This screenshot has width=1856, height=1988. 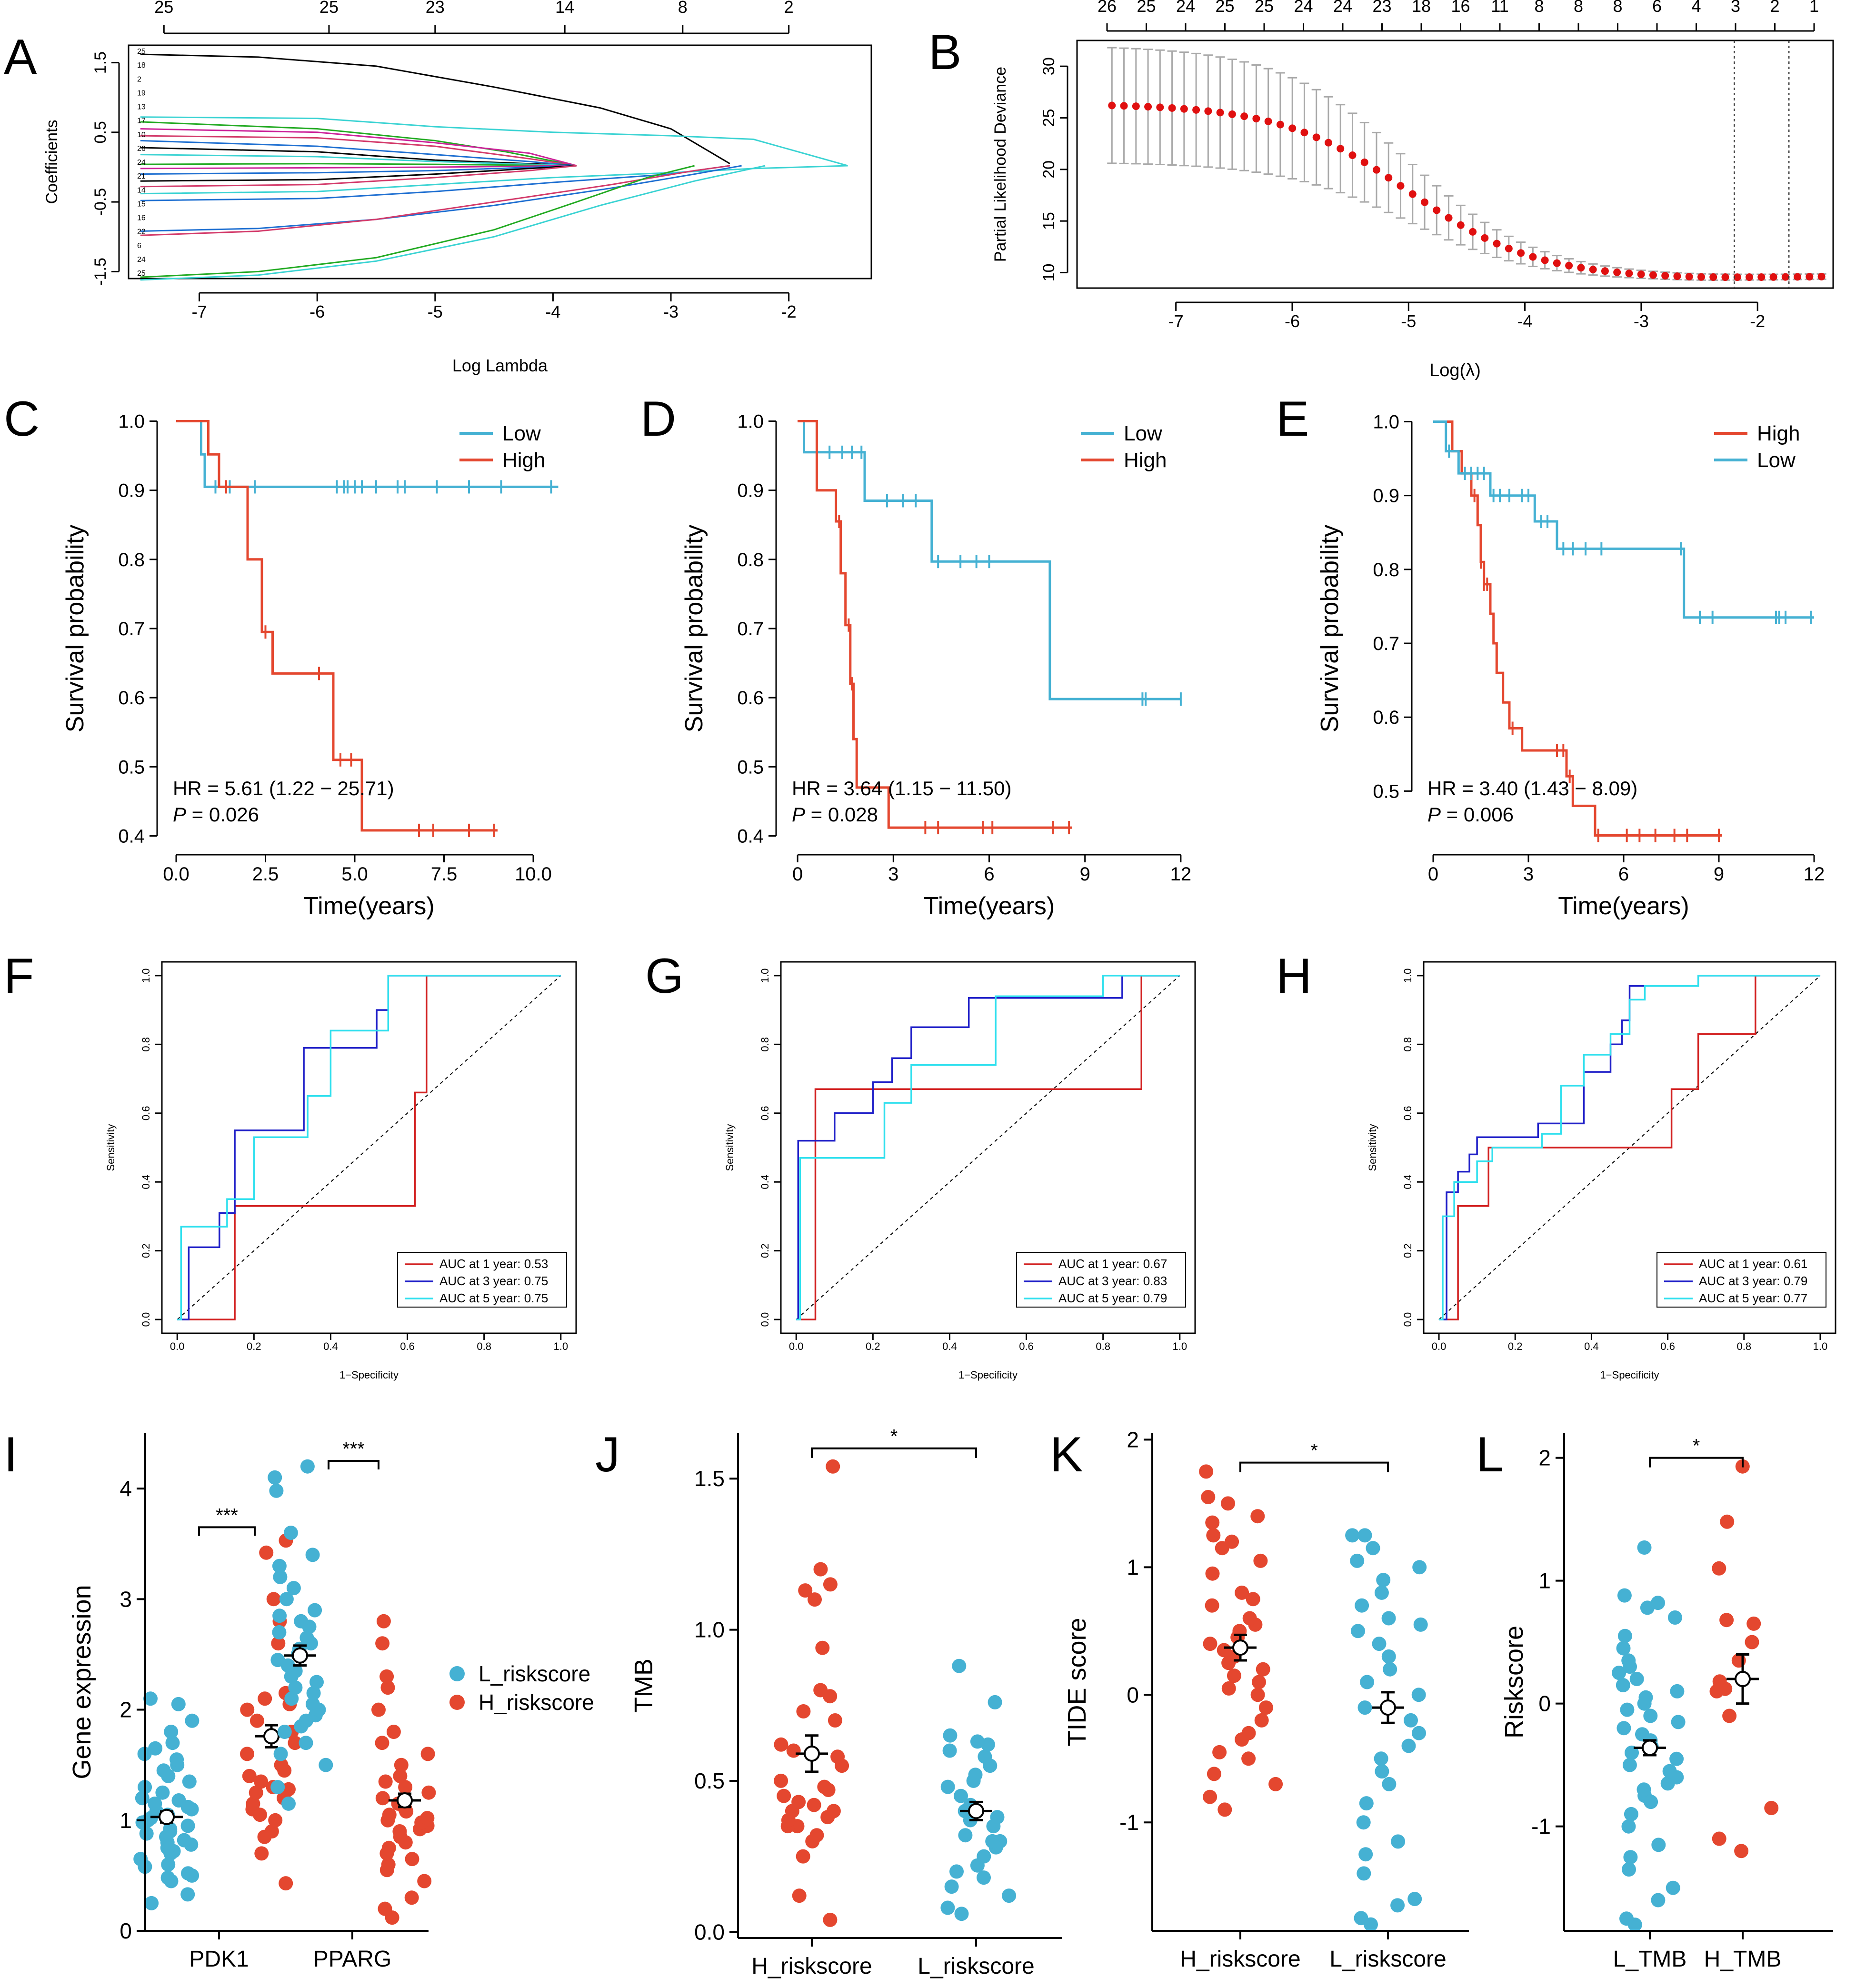 What do you see at coordinates (141, 204) in the screenshot?
I see `line-label: 15` at bounding box center [141, 204].